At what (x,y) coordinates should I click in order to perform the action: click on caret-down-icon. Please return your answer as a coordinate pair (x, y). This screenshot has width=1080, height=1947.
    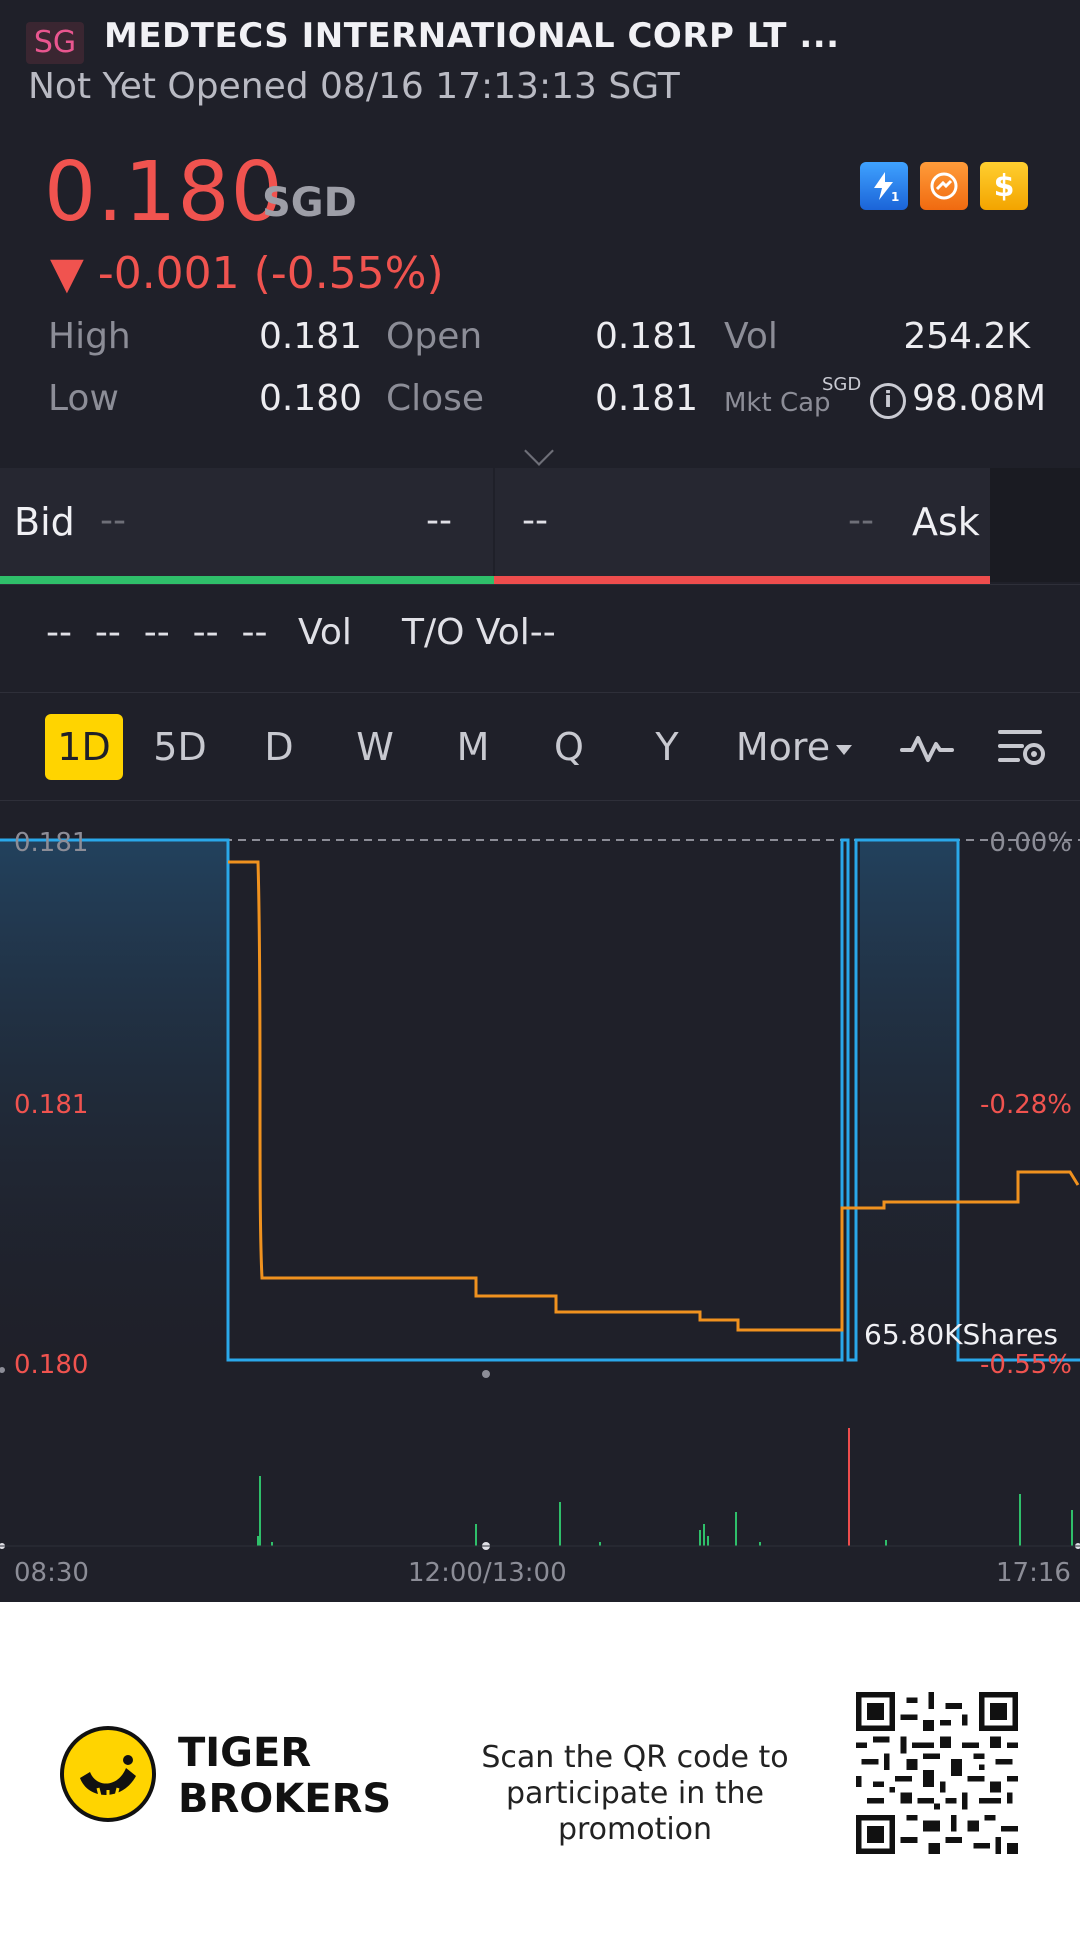
    Looking at the image, I should click on (844, 749).